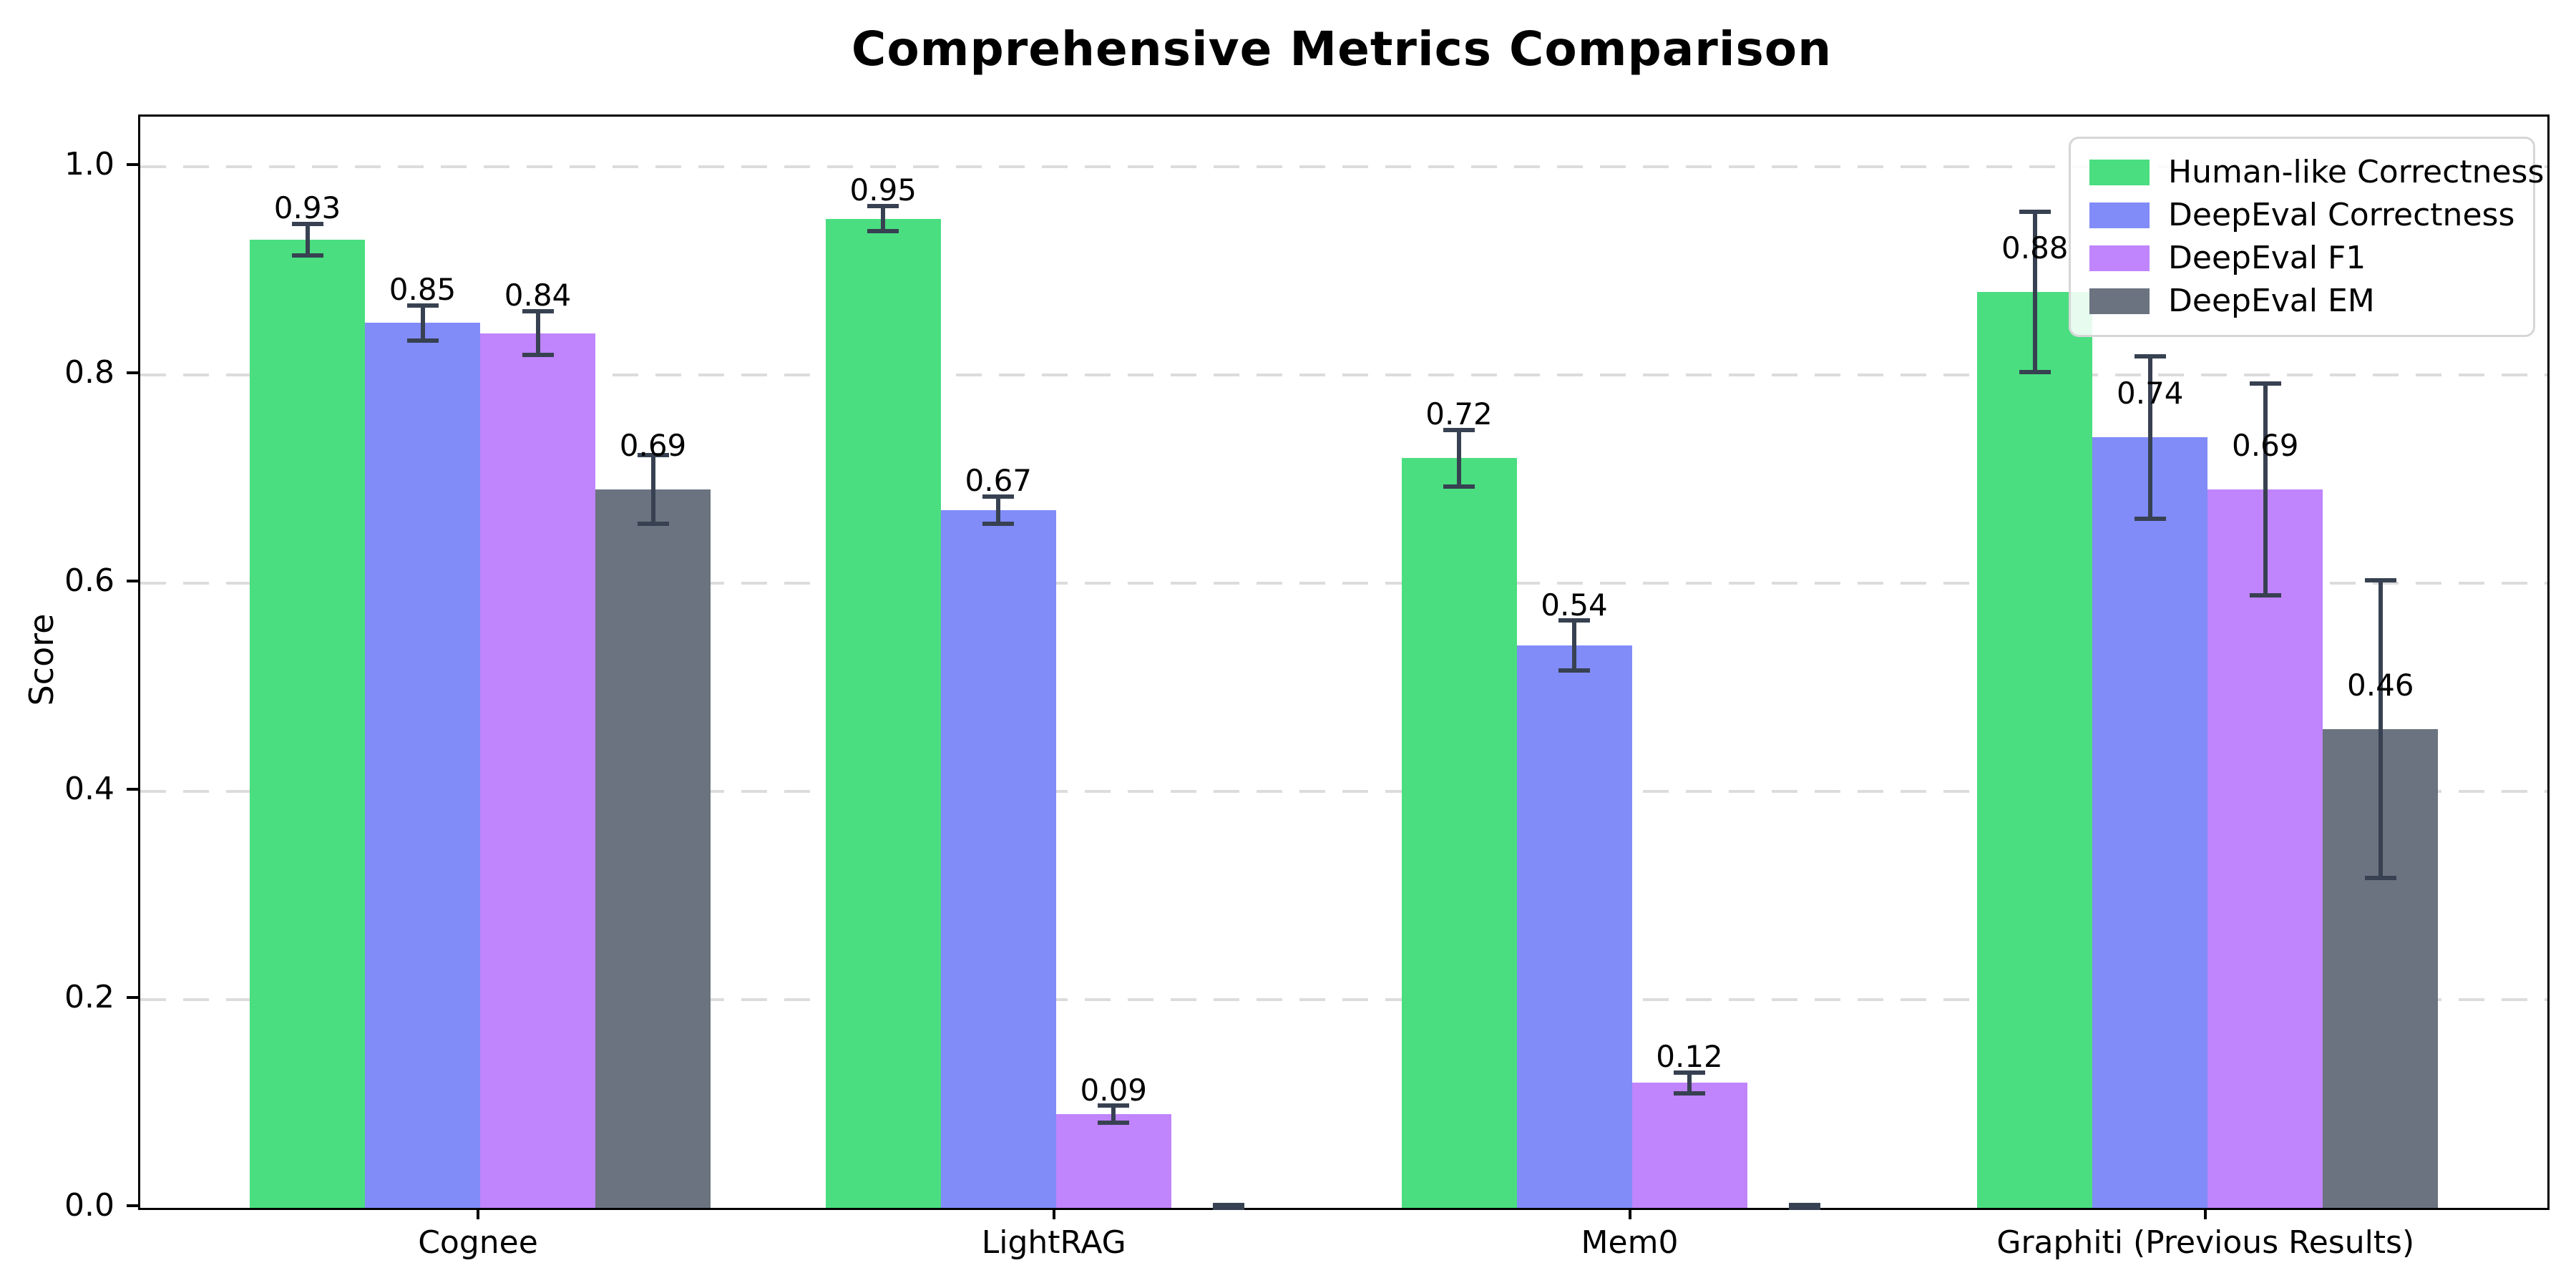 Image resolution: width=2576 pixels, height=1288 pixels. I want to click on bar-value-label: 0.95, so click(883, 190).